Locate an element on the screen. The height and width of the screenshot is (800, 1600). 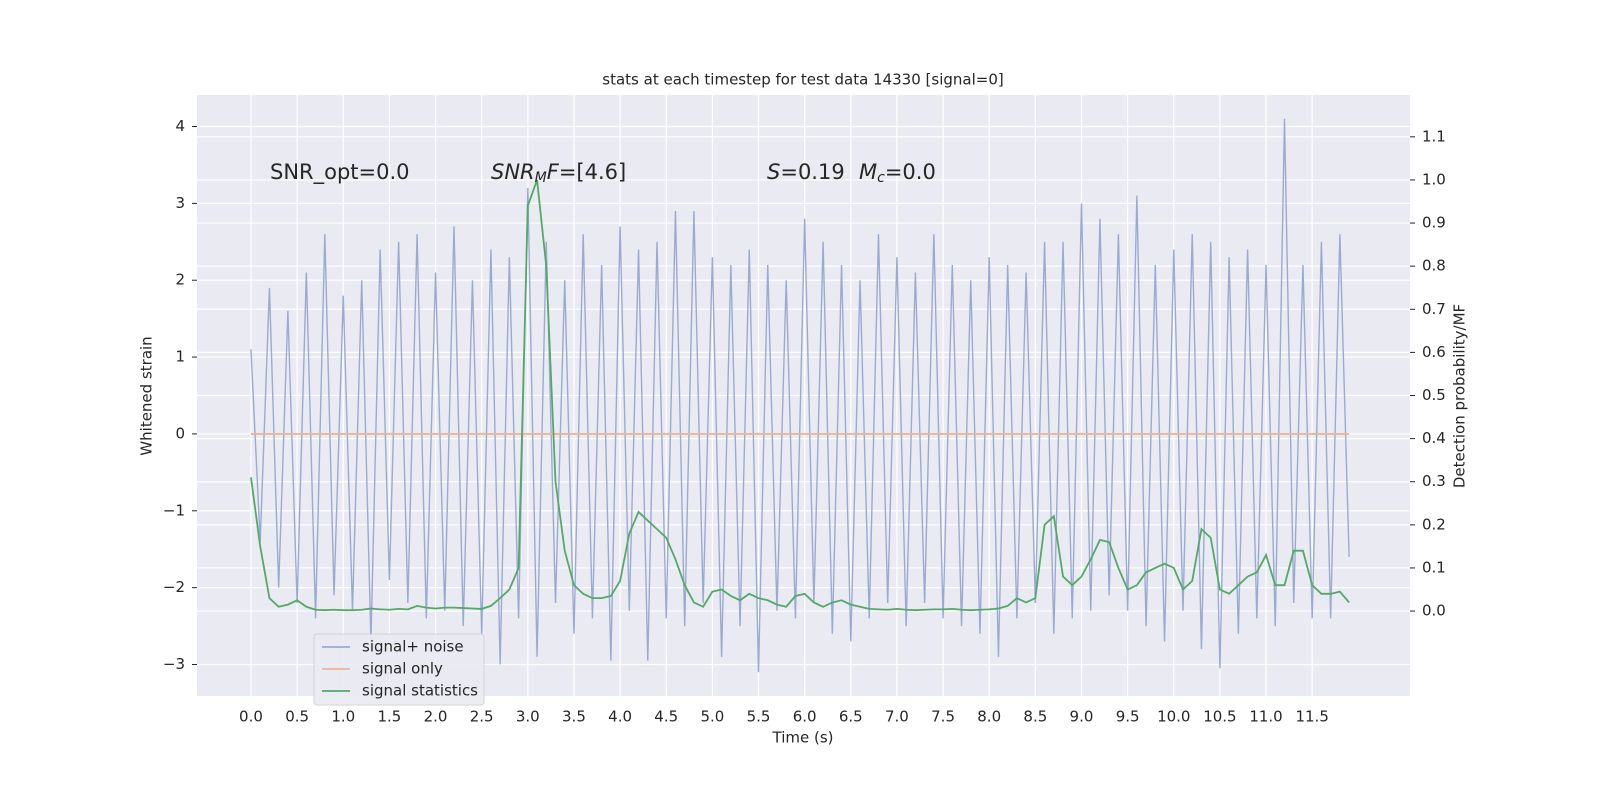
annotation: Mc=0.0 is located at coordinates (897, 173).